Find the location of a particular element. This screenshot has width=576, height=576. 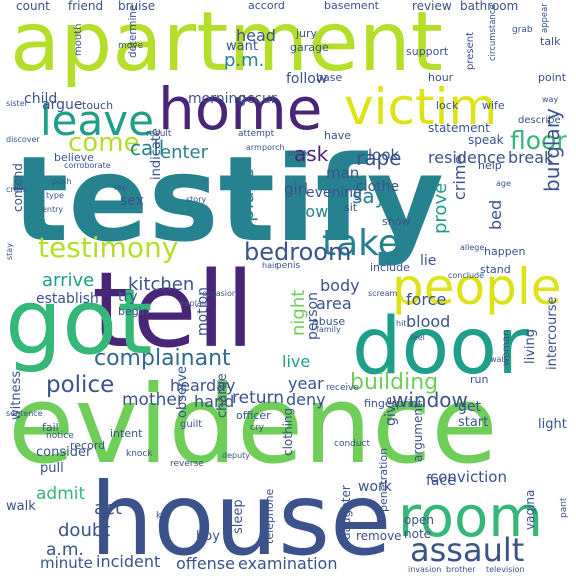

cloud-word: move is located at coordinates (131, 46).